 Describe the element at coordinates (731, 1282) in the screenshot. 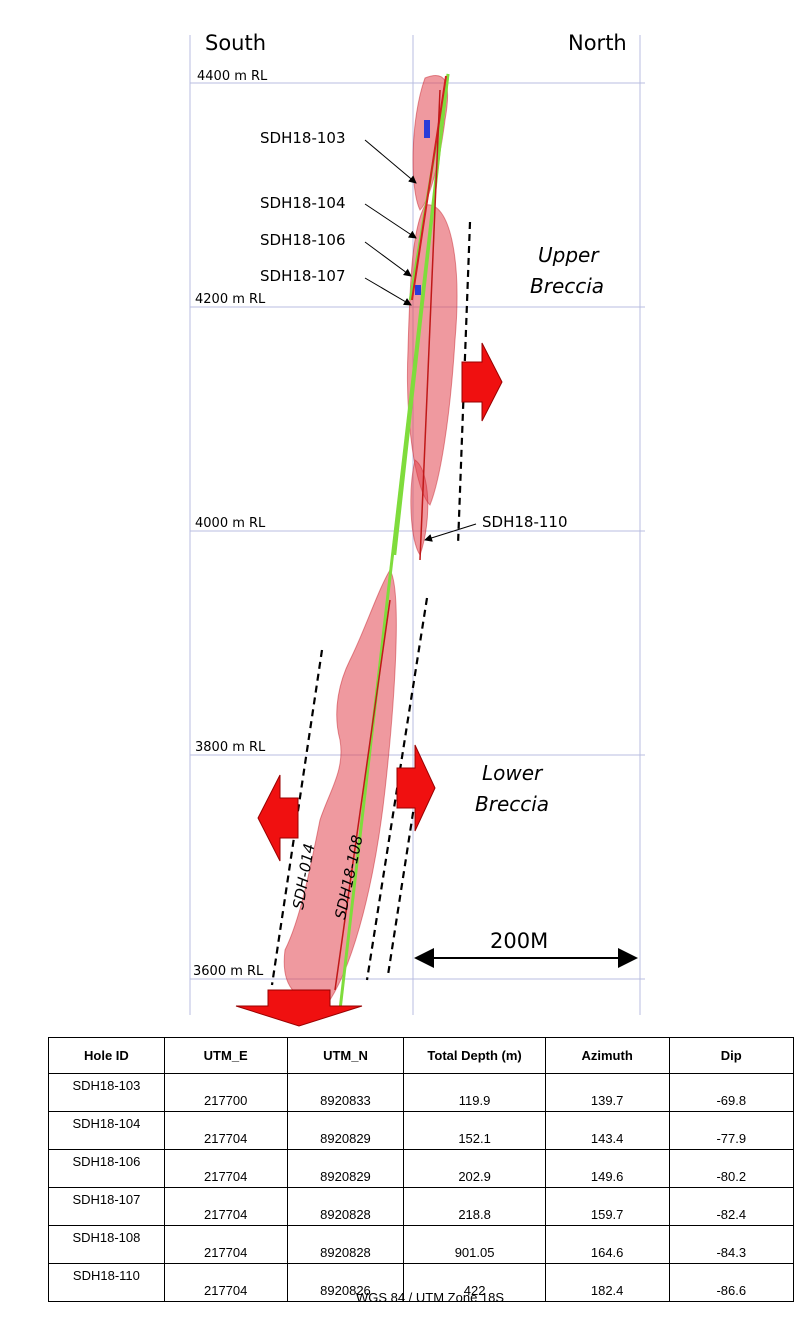

I see `table-cell: -86.6` at that location.